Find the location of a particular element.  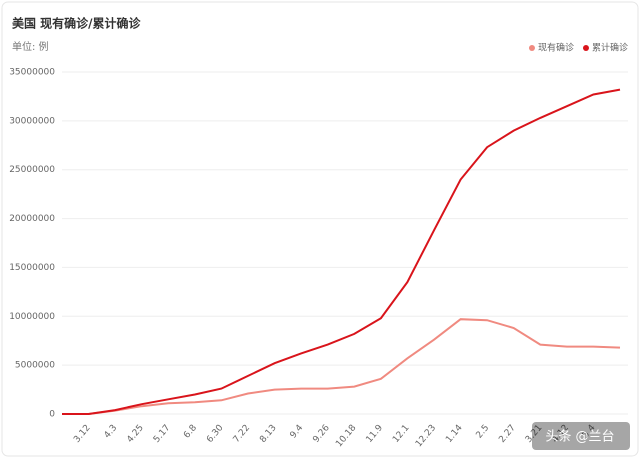

y-tick-label: 0 is located at coordinates (52, 415).